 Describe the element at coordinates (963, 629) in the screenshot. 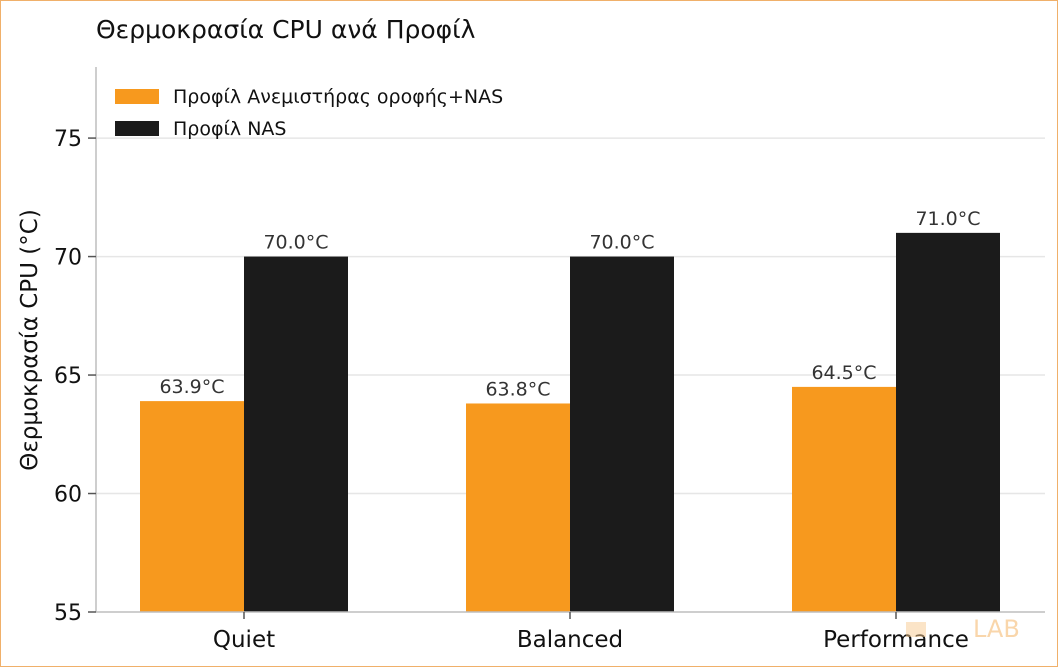

I see `watermark-logo: LAB` at that location.